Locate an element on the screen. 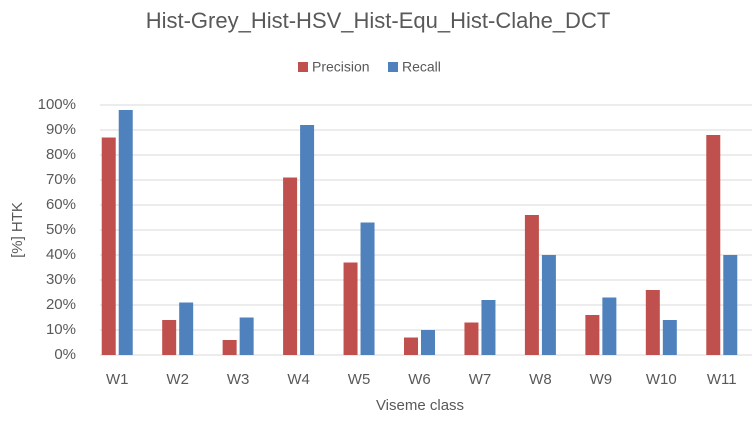  x-tick-label: W2 is located at coordinates (177, 379).